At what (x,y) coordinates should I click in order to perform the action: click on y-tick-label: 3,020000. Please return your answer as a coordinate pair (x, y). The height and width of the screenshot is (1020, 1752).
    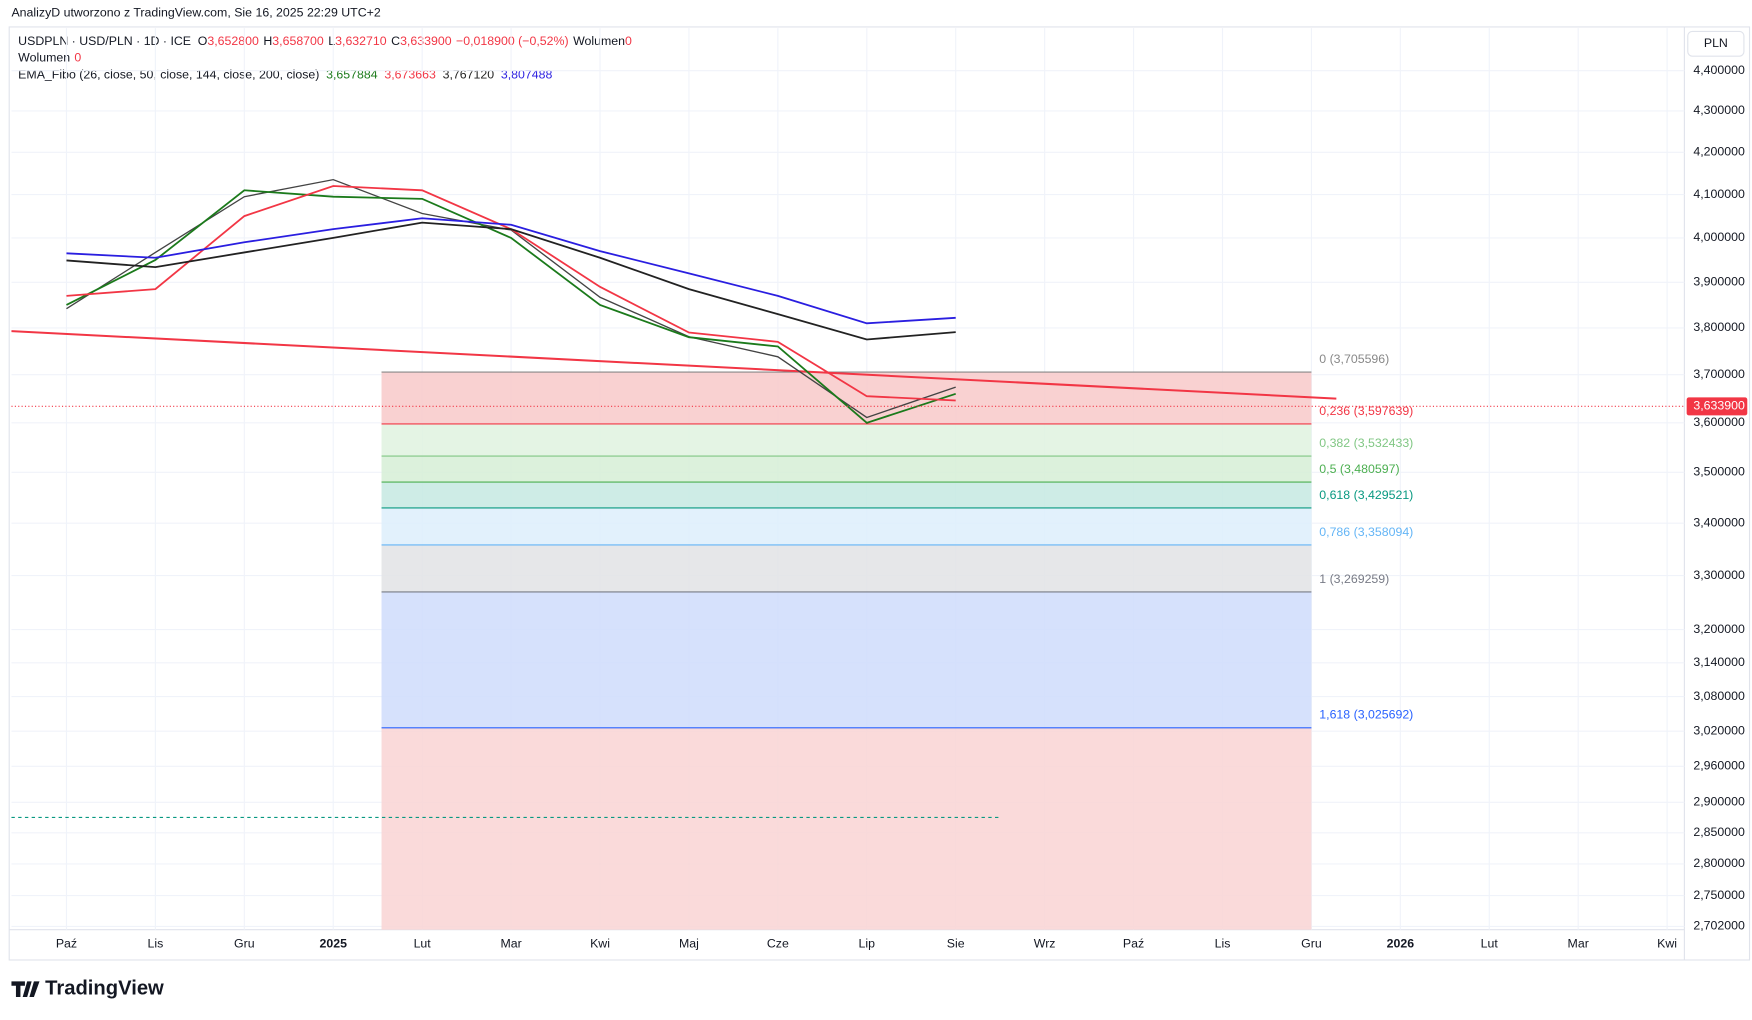
    Looking at the image, I should click on (1719, 730).